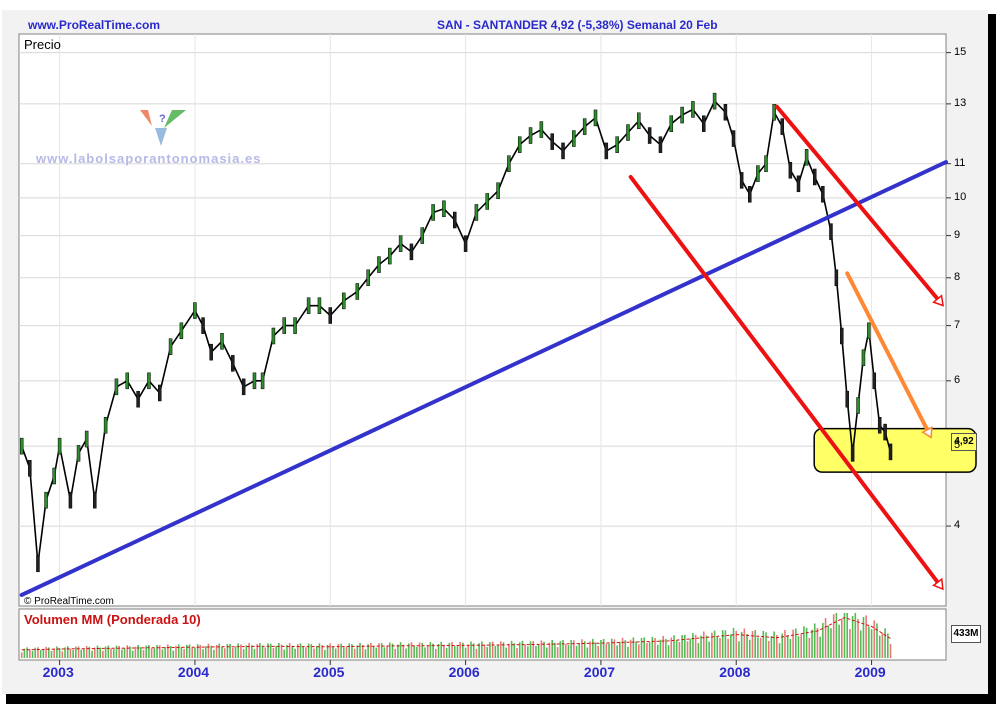 The width and height of the screenshot is (1002, 708). Describe the element at coordinates (94, 25) in the screenshot. I see `site-link: www.ProRealTime.com` at that location.